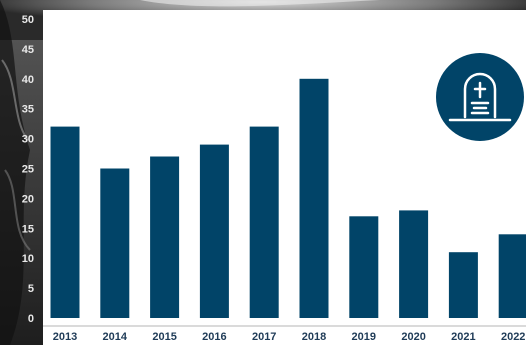 Image resolution: width=526 pixels, height=345 pixels. I want to click on y-axis: 0 5 10 15 20 25 30 35 40 45 50, so click(28, 169).